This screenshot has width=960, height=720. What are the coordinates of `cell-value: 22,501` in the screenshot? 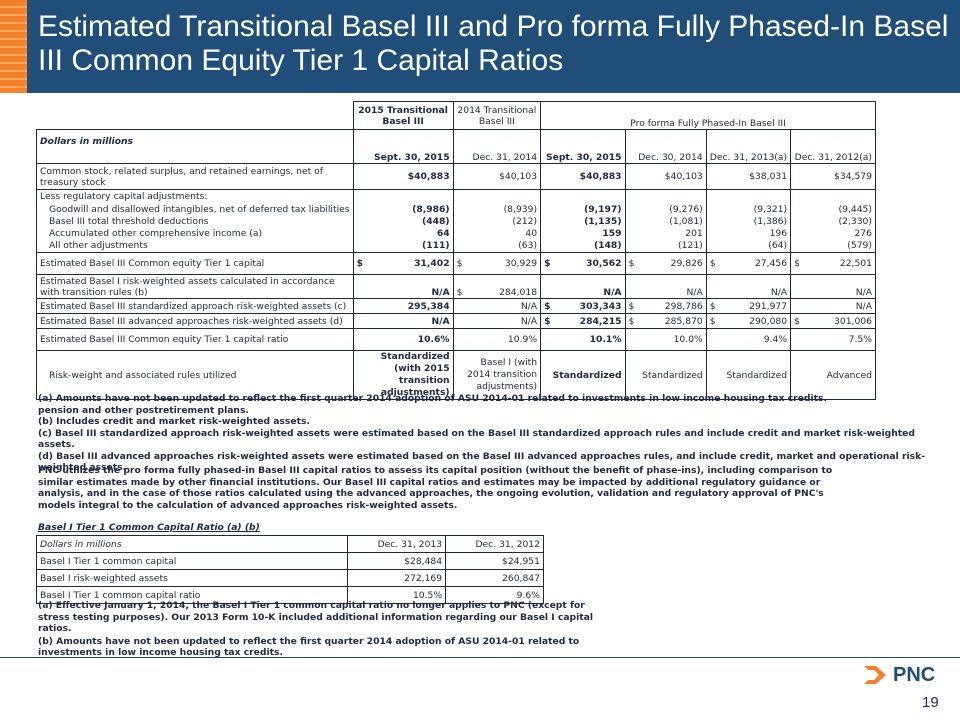 It's located at (855, 263).